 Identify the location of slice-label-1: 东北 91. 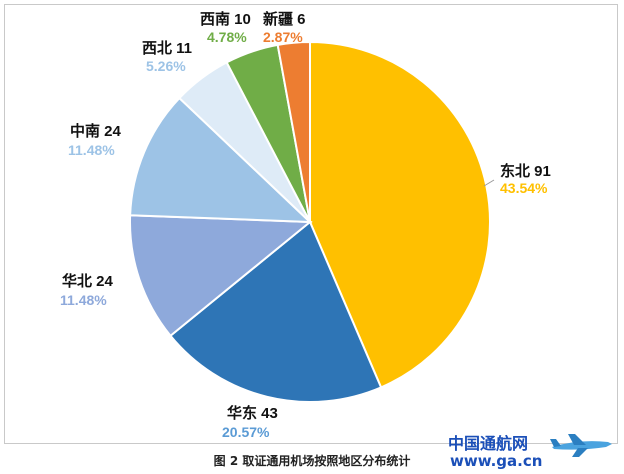
(525, 171).